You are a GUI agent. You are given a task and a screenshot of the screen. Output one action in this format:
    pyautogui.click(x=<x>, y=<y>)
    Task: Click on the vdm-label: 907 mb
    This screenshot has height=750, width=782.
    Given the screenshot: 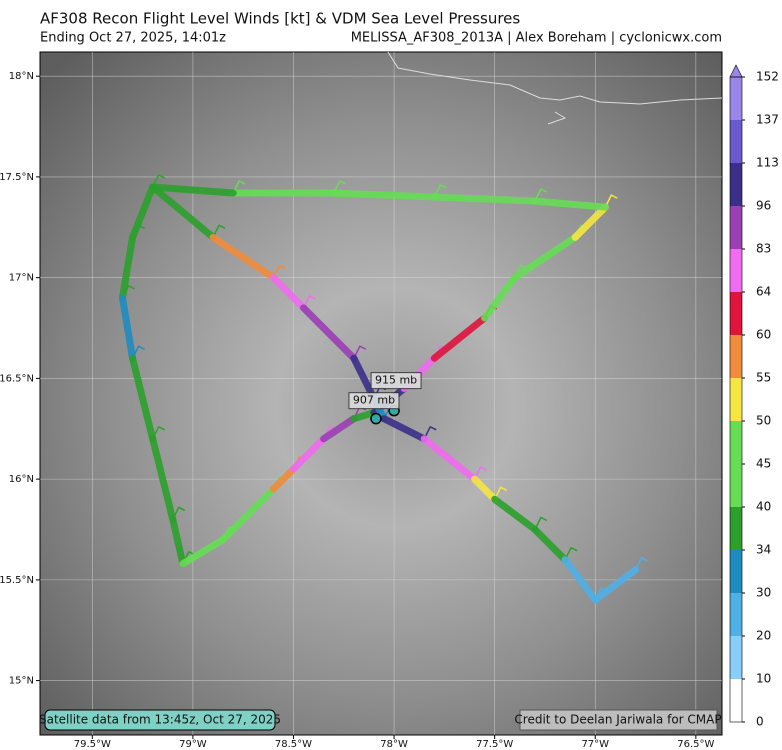 What is the action you would take?
    pyautogui.click(x=374, y=400)
    